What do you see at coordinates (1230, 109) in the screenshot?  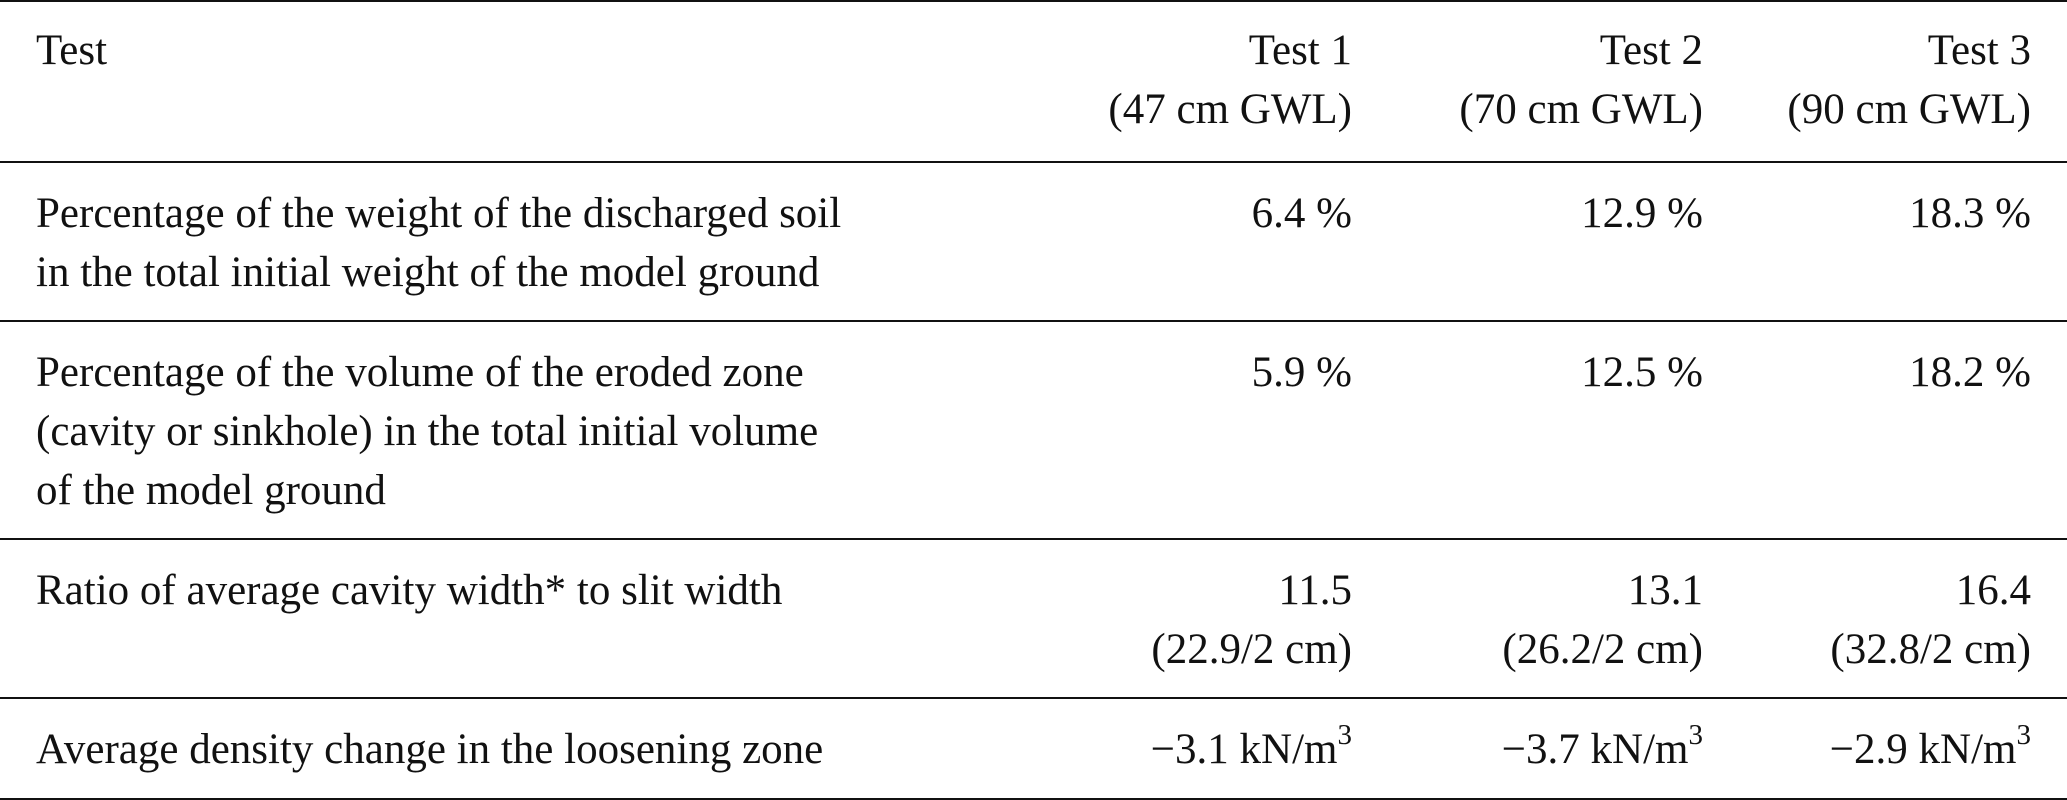 I see `header-test-1-gwl: (47 cm GWL)` at bounding box center [1230, 109].